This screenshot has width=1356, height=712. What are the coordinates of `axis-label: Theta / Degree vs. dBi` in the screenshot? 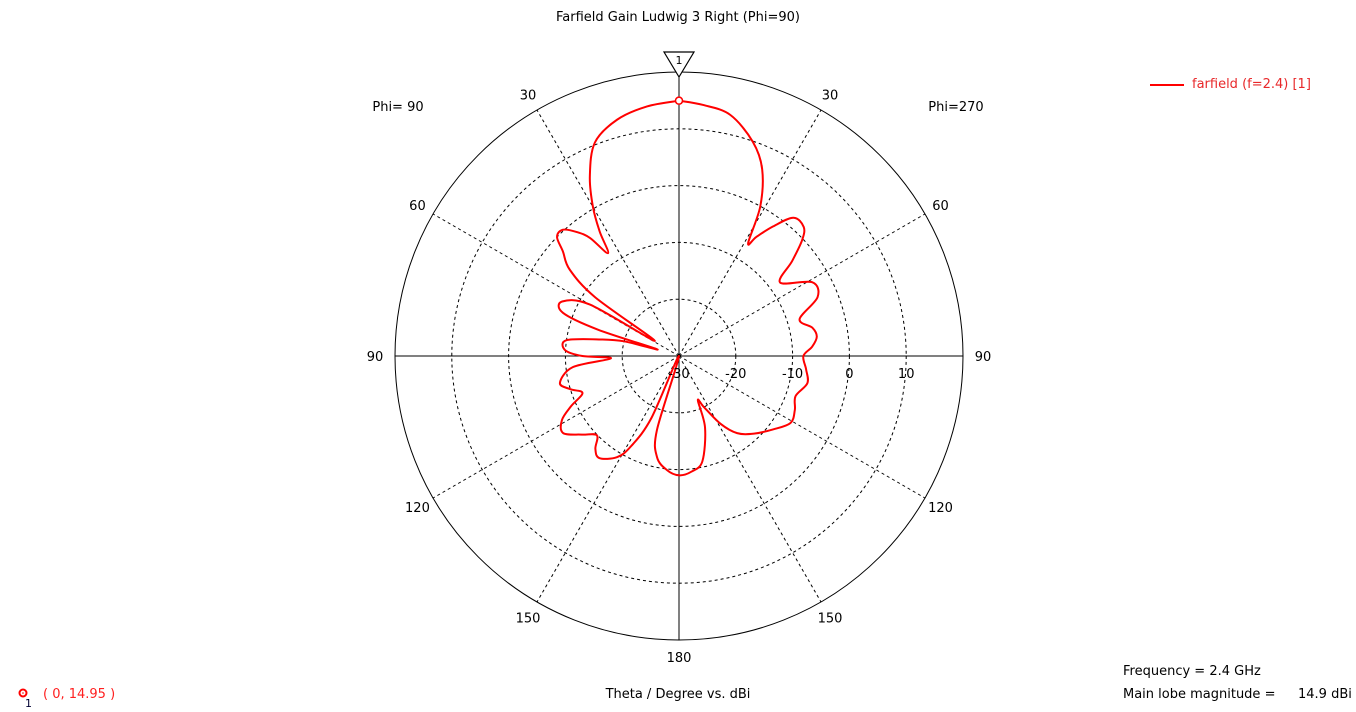 It's located at (678, 694).